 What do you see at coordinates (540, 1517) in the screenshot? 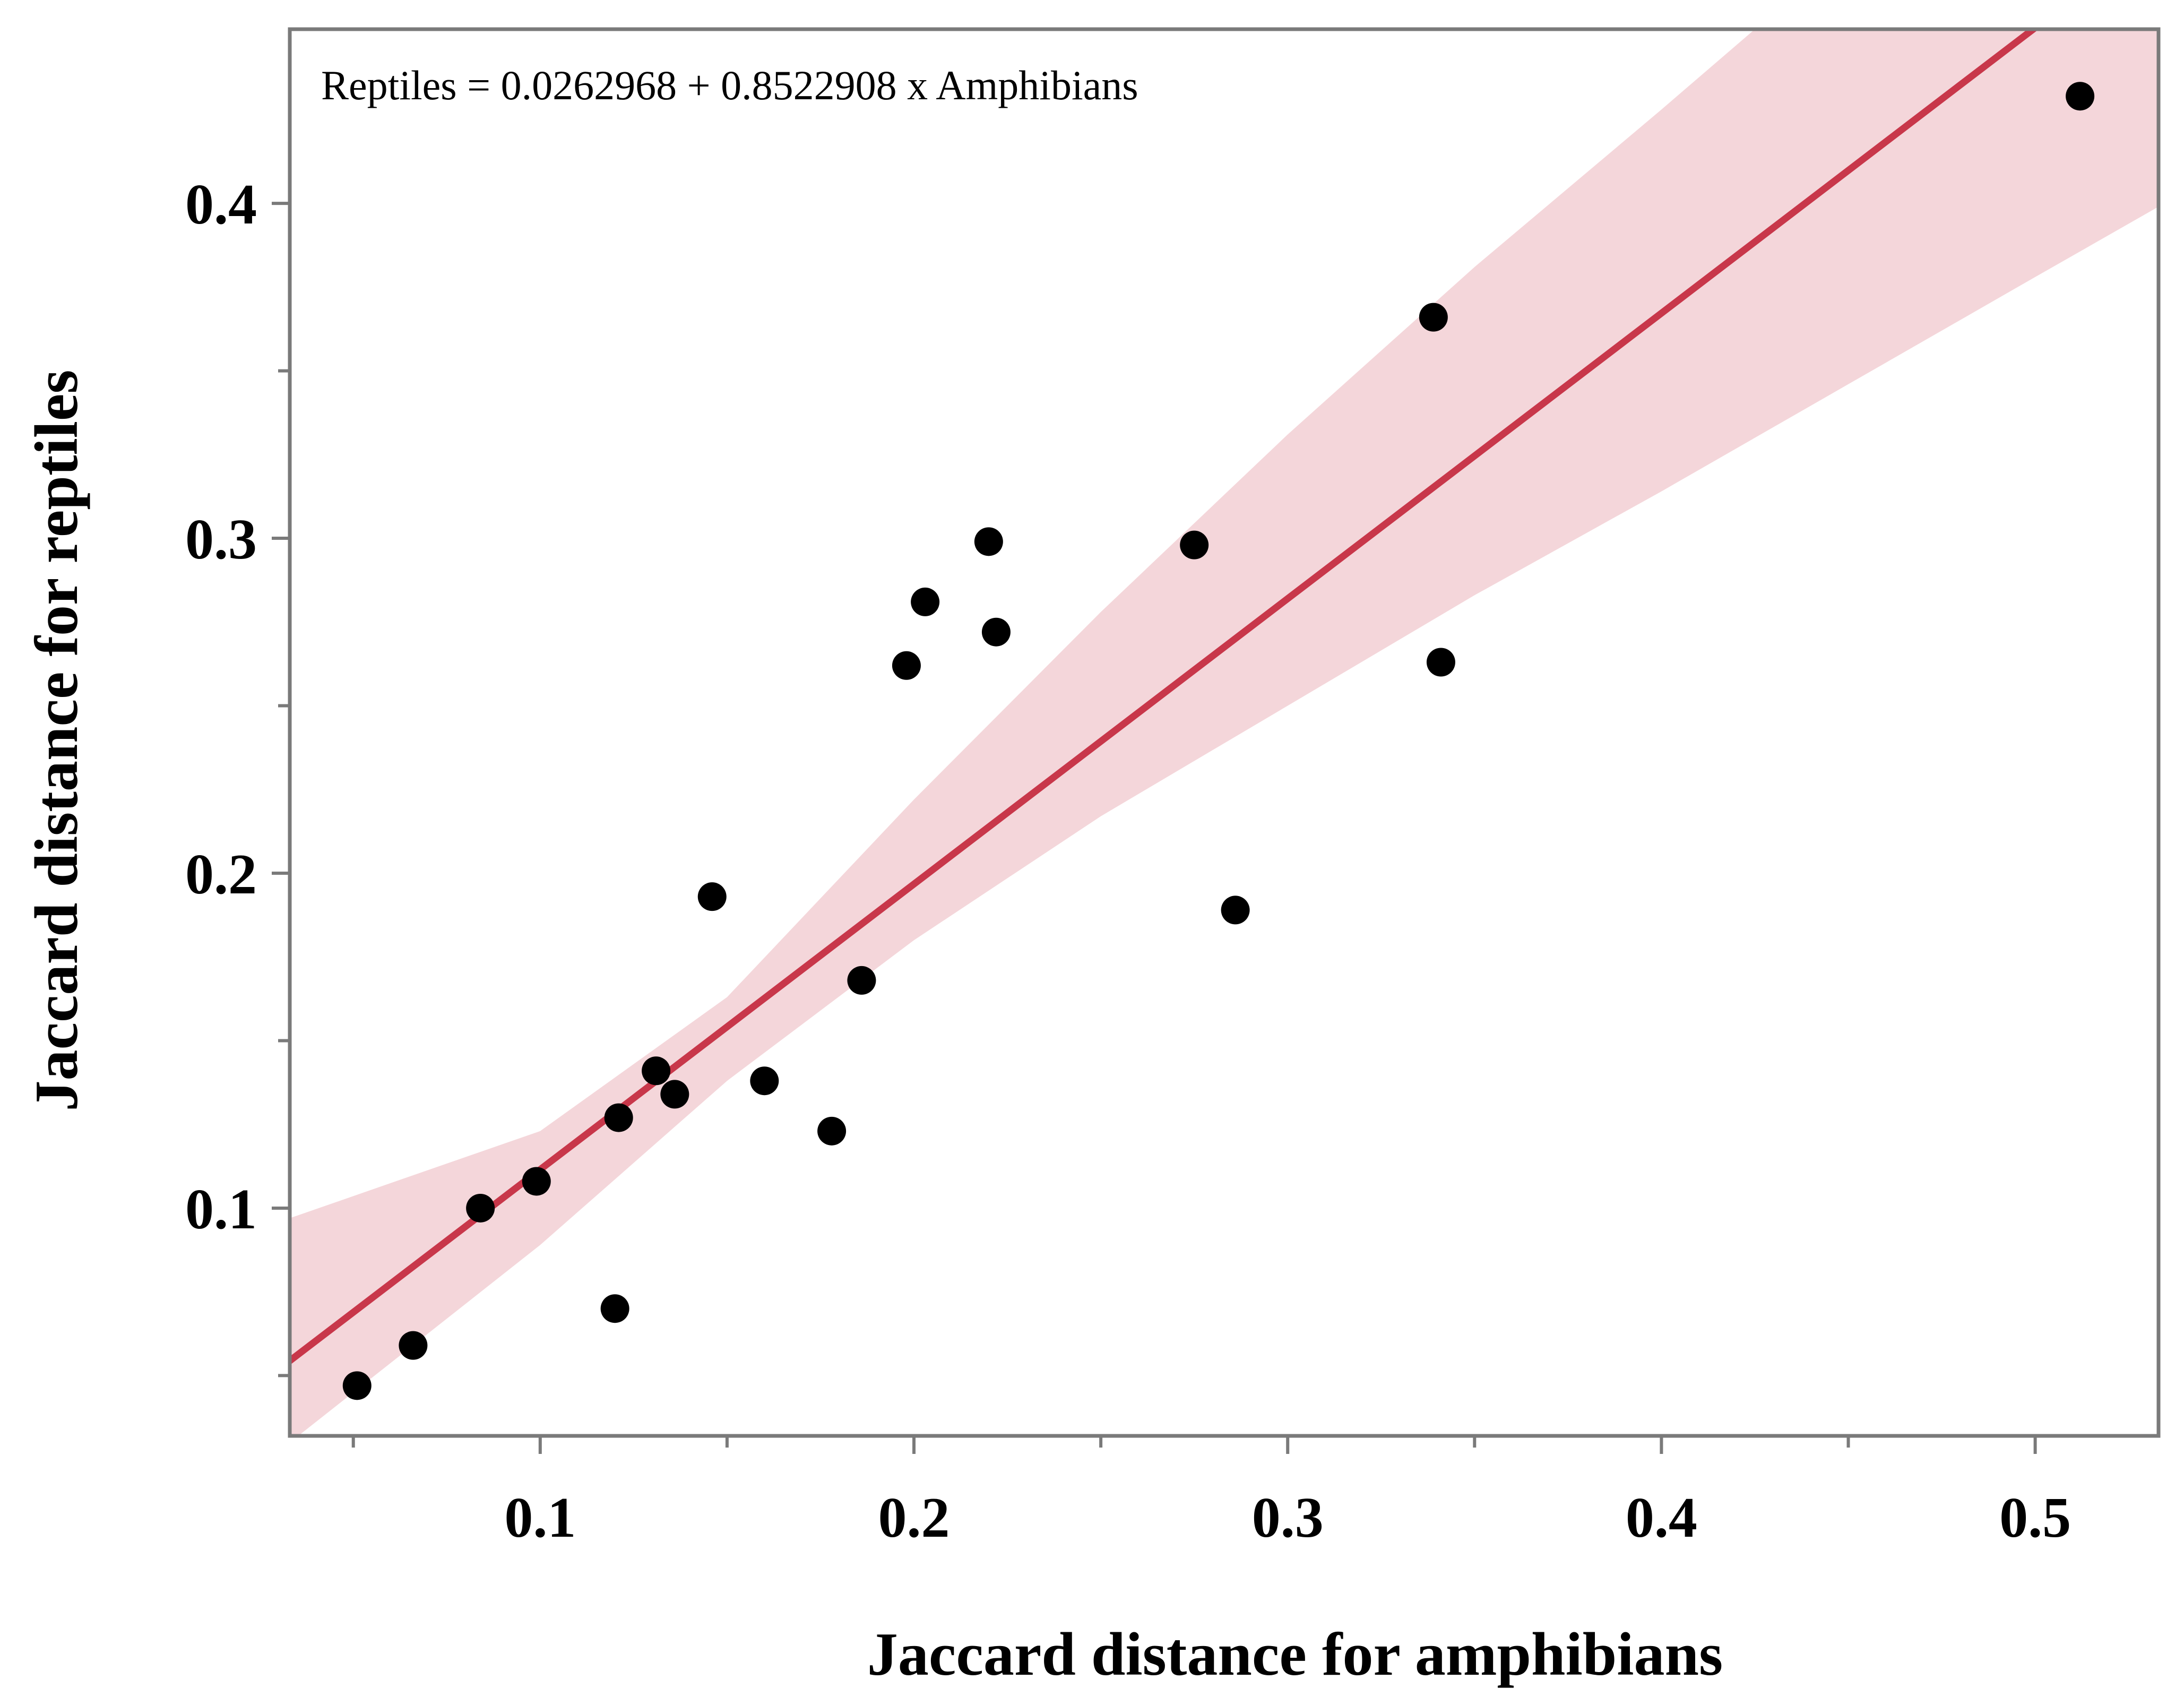
I see `x-tick-label: 0.1` at bounding box center [540, 1517].